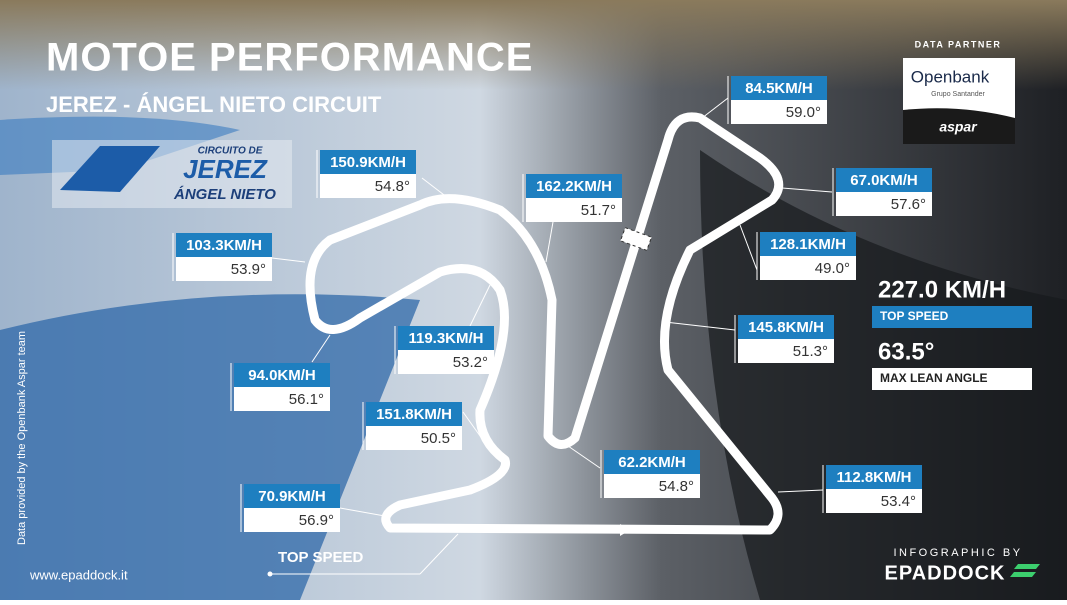 The image size is (1067, 605). Describe the element at coordinates (914, 316) in the screenshot. I see `top-speed-label: TOP SPEED` at that location.